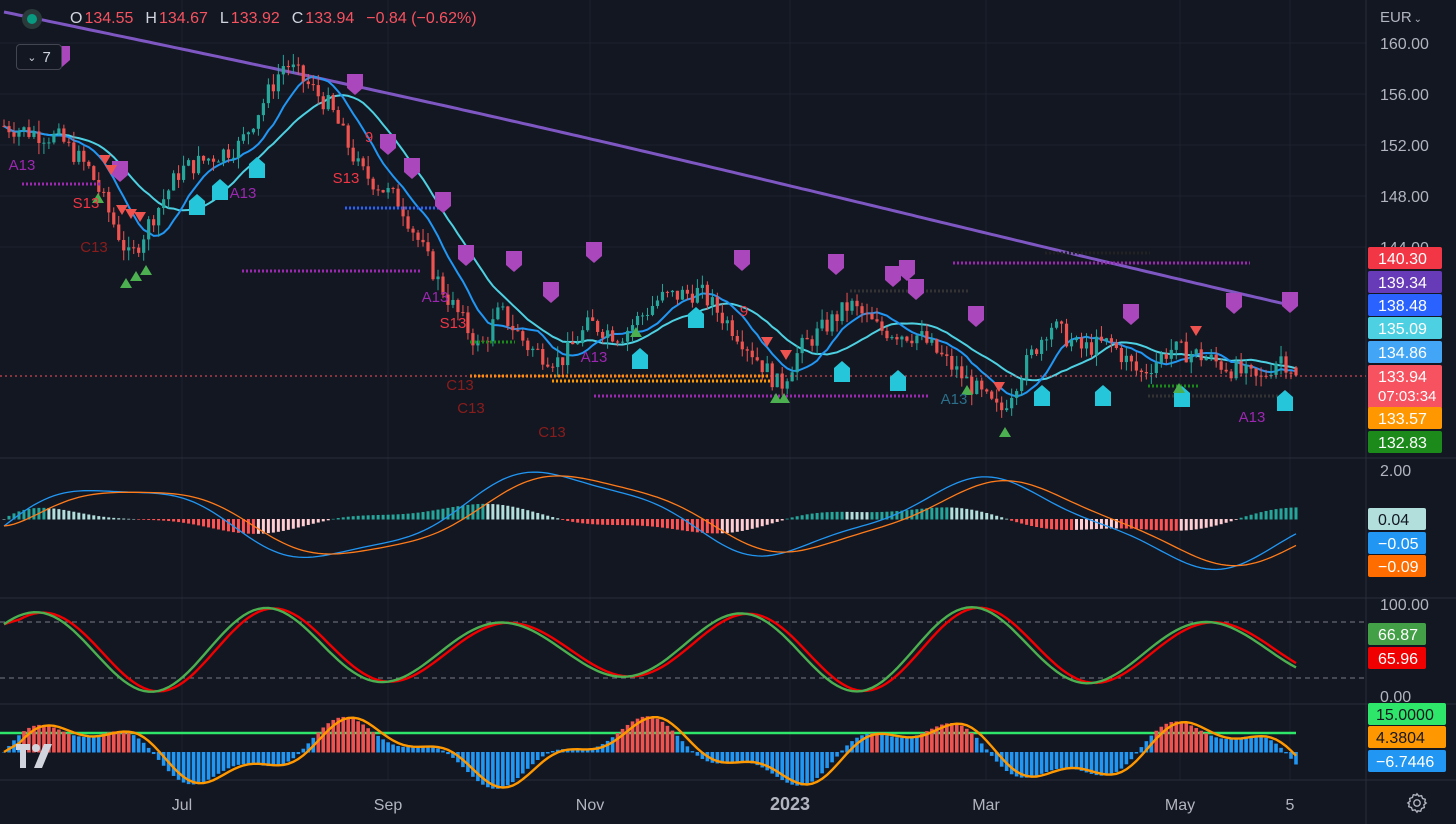 The width and height of the screenshot is (1456, 824). What do you see at coordinates (1402, 419) in the screenshot?
I see `price-label-value: 133.57` at bounding box center [1402, 419].